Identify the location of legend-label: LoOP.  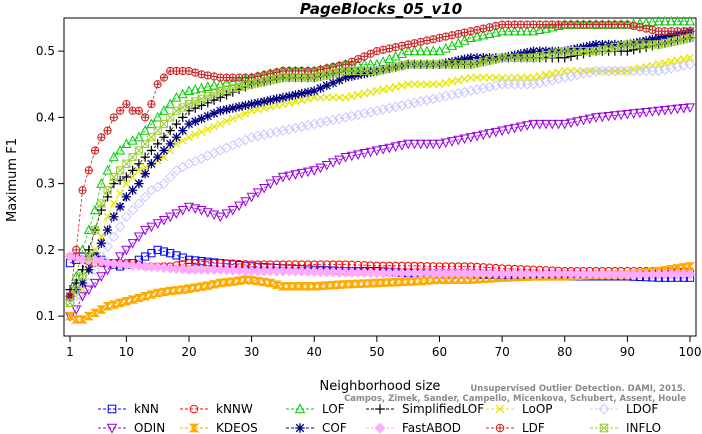
(537, 409).